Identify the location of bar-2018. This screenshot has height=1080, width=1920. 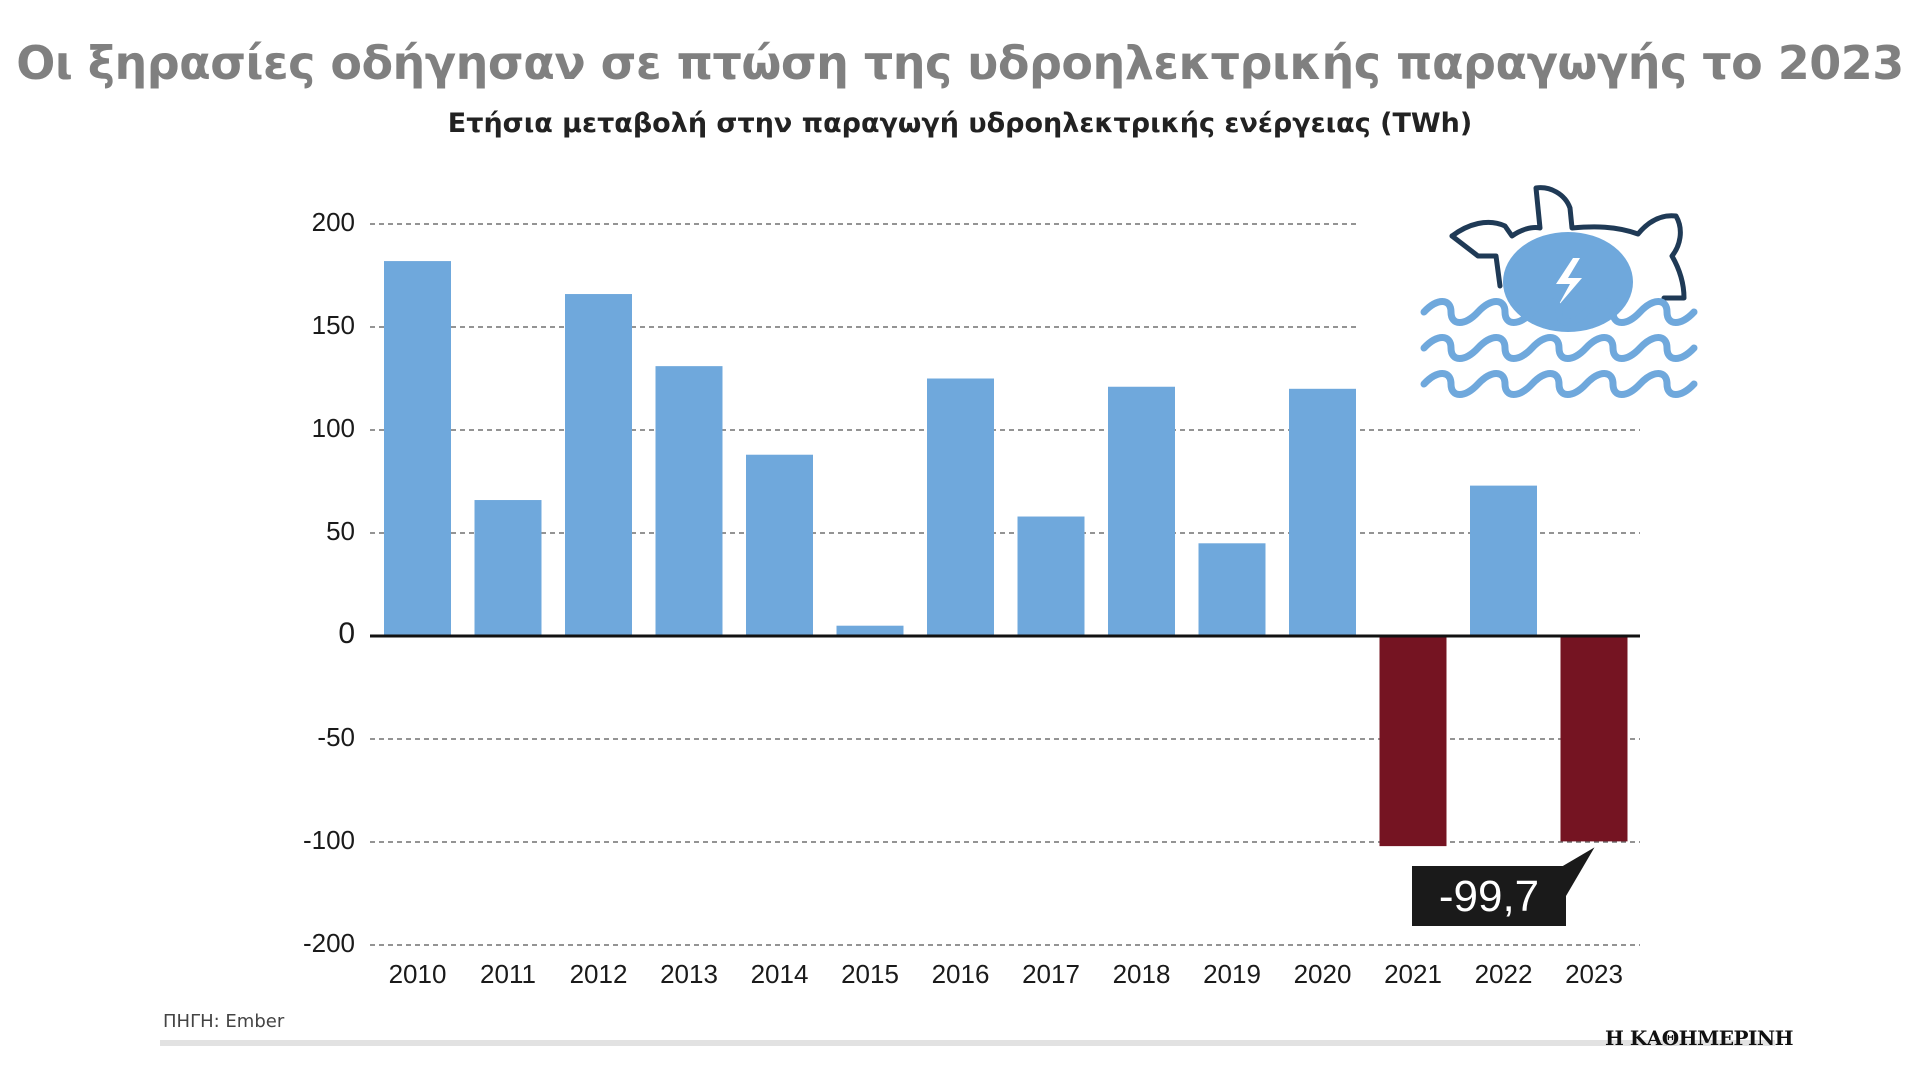
(1141, 511).